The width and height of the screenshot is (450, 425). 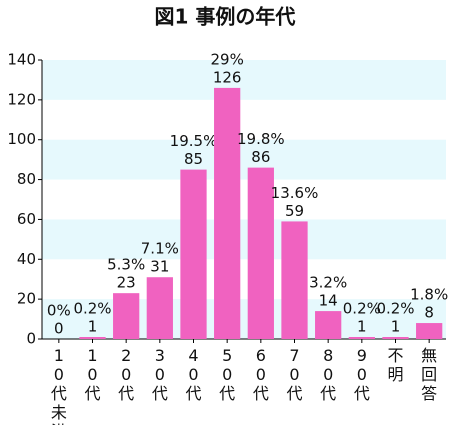 I want to click on x-tick-label: 無回答, so click(x=429, y=374).